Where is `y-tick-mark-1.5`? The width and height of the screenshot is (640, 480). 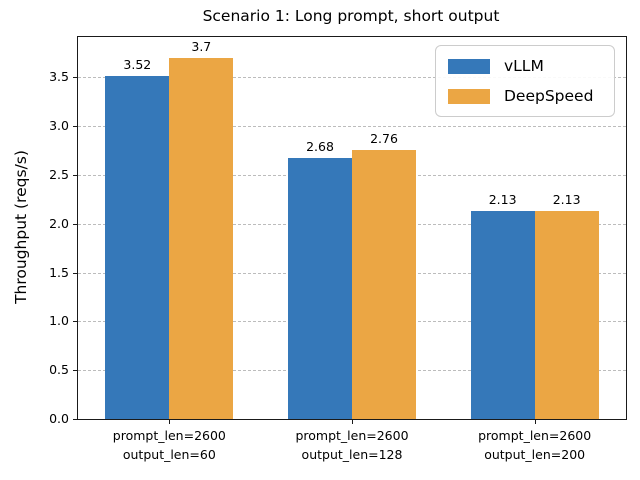
y-tick-mark-1.5 is located at coordinates (75, 273).